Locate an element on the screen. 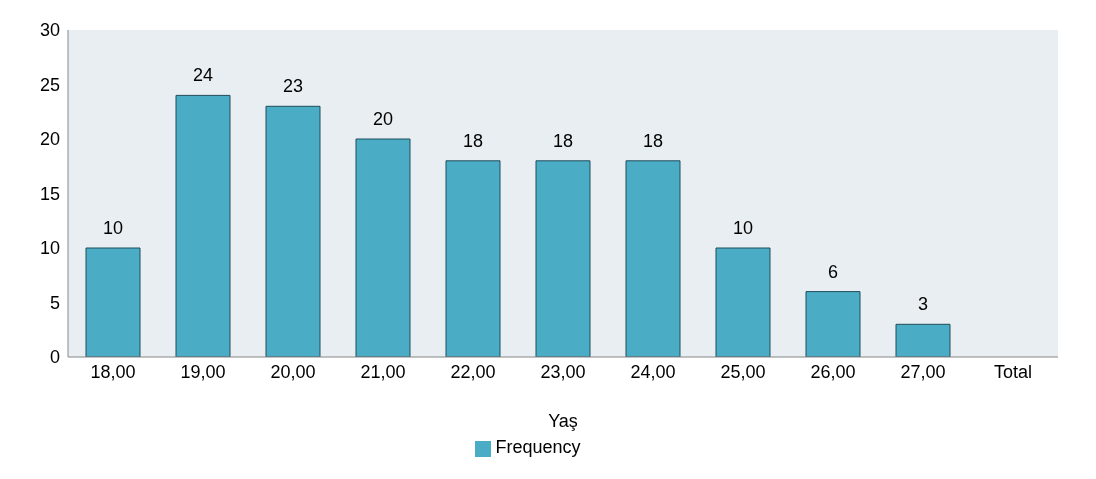 The image size is (1096, 479). x-tick-label: 20,00 is located at coordinates (293, 371).